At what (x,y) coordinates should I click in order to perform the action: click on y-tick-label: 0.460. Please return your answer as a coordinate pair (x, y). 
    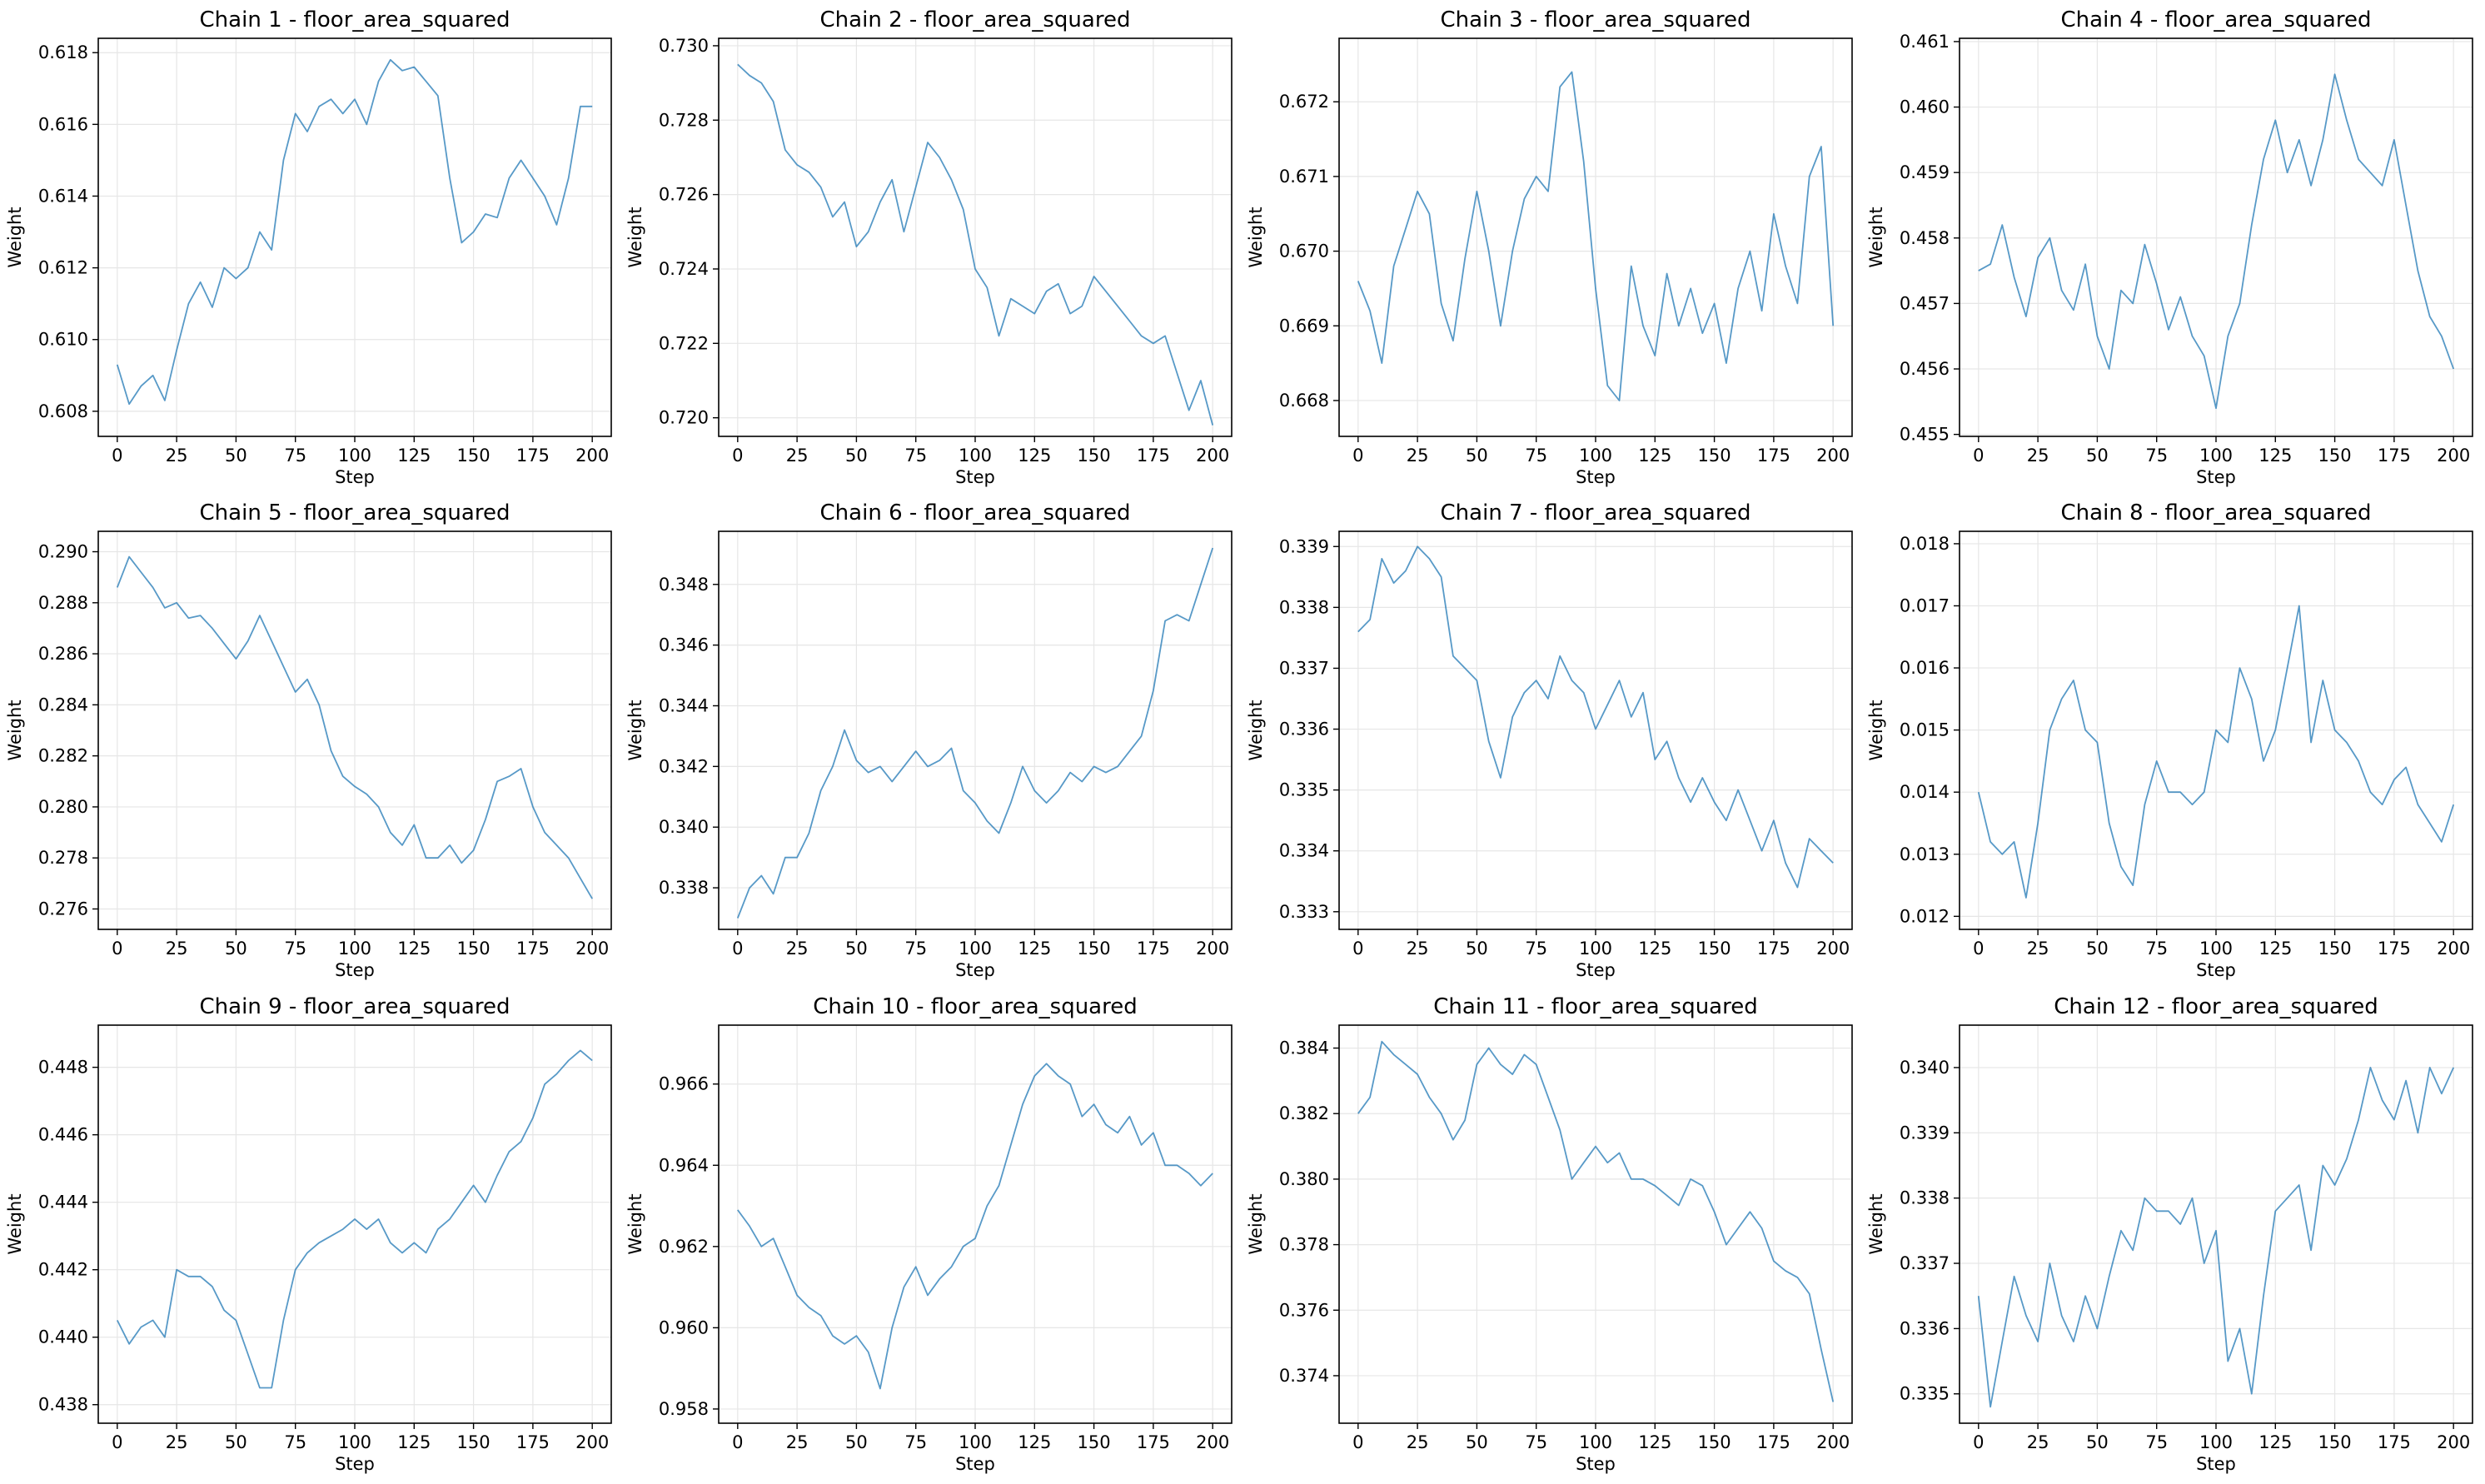
    Looking at the image, I should click on (1925, 107).